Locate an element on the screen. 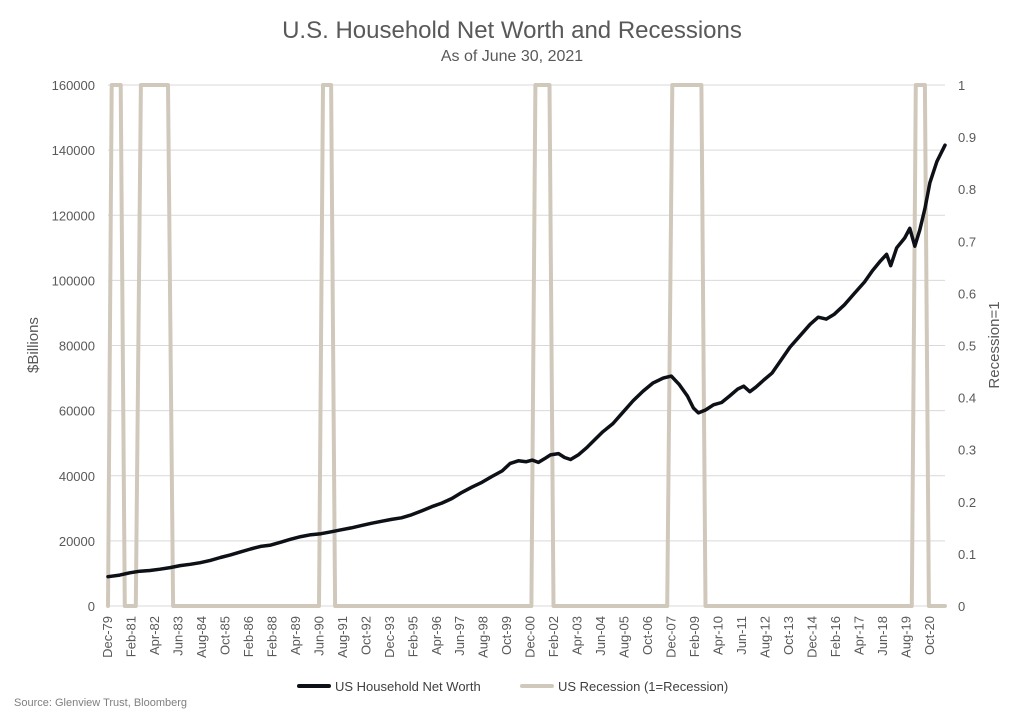 The width and height of the screenshot is (1024, 711). x-tick-label: Feb-88 is located at coordinates (271, 636).